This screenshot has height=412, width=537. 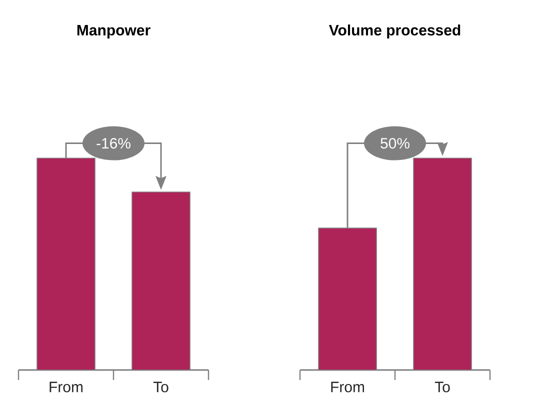 I want to click on chart-title: Volume processed, so click(x=394, y=31).